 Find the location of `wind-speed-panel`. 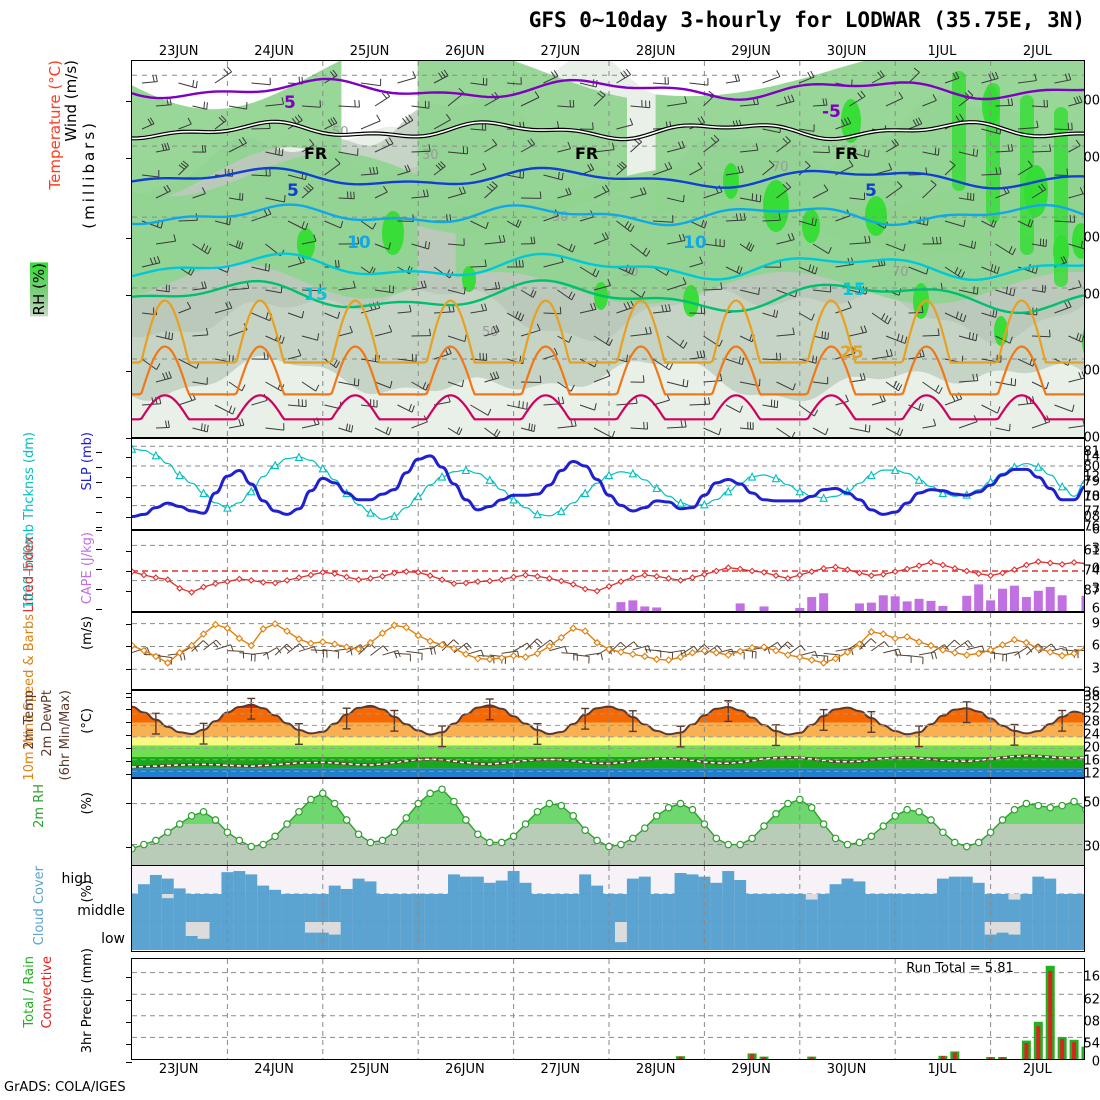

wind-speed-panel is located at coordinates (608, 651).